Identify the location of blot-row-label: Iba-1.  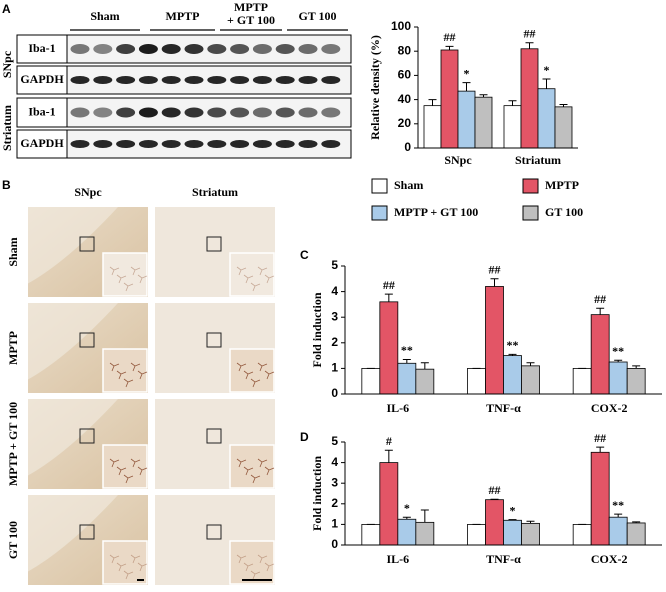
(41, 48).